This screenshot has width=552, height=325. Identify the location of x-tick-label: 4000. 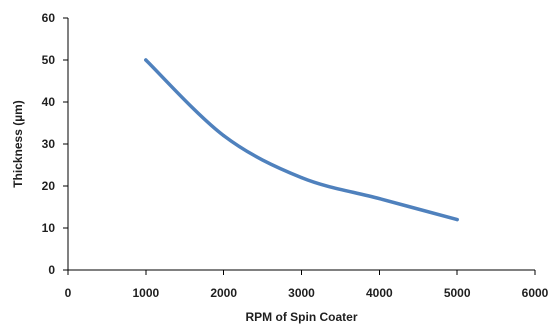
(379, 293).